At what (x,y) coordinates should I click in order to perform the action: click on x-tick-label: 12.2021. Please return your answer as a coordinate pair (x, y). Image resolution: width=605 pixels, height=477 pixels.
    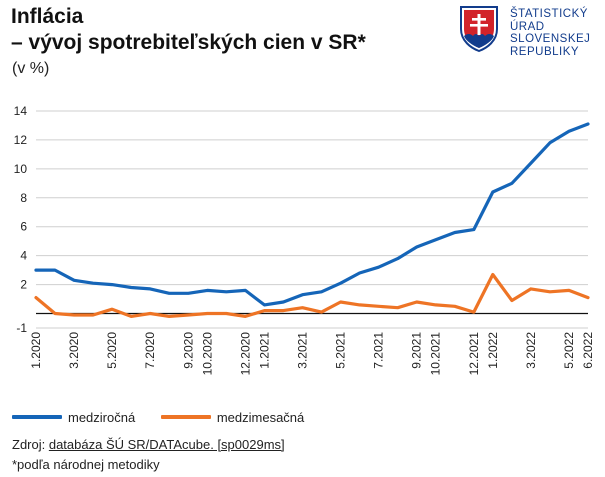
    Looking at the image, I should click on (474, 354).